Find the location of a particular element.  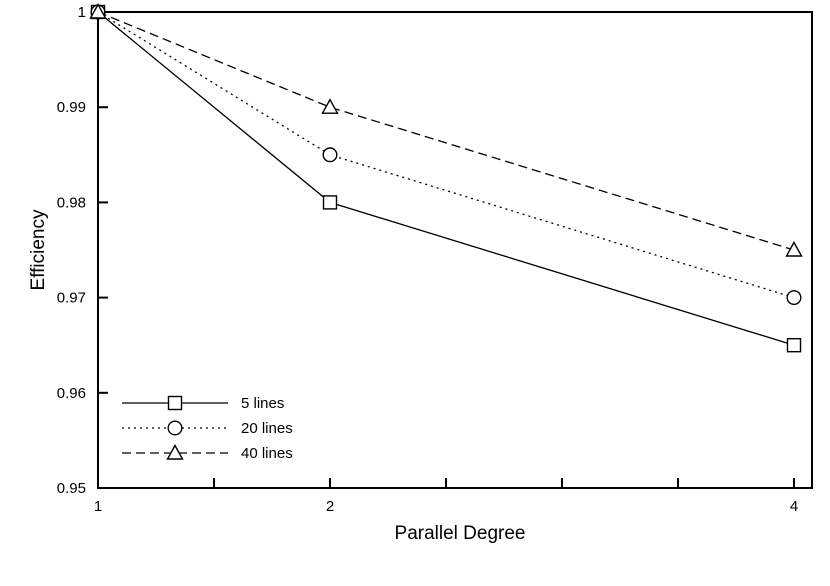

legend-marker-square is located at coordinates (175, 403).